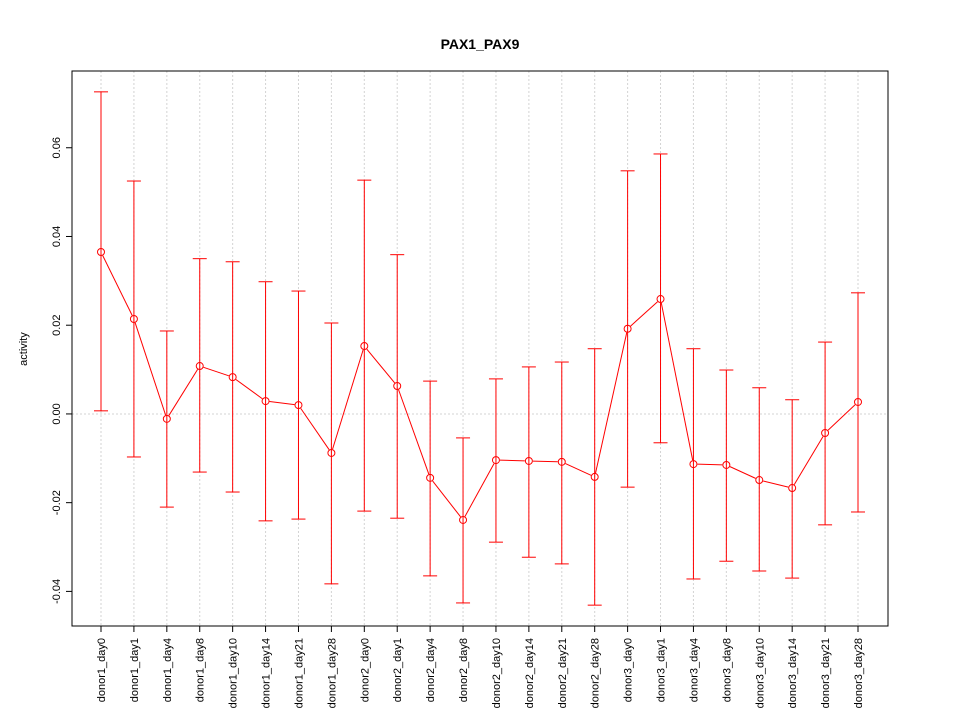 The width and height of the screenshot is (960, 720). Describe the element at coordinates (727, 670) in the screenshot. I see `x-tick-label: donor3_day8` at that location.